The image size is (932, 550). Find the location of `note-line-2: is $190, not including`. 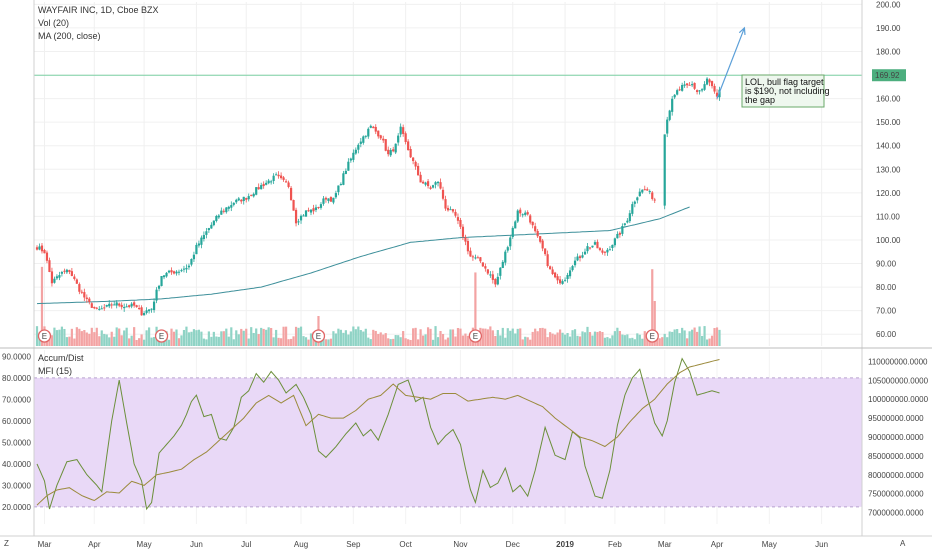

note-line-2: is $190, not including is located at coordinates (787, 91).